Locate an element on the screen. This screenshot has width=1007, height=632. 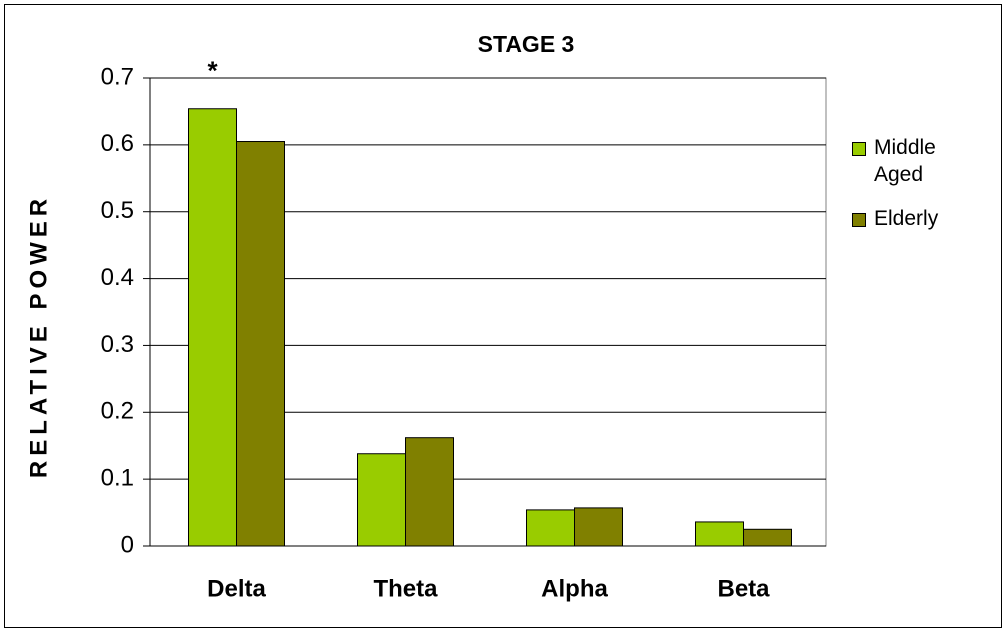
legend-item: Middle Aged is located at coordinates (917, 161).